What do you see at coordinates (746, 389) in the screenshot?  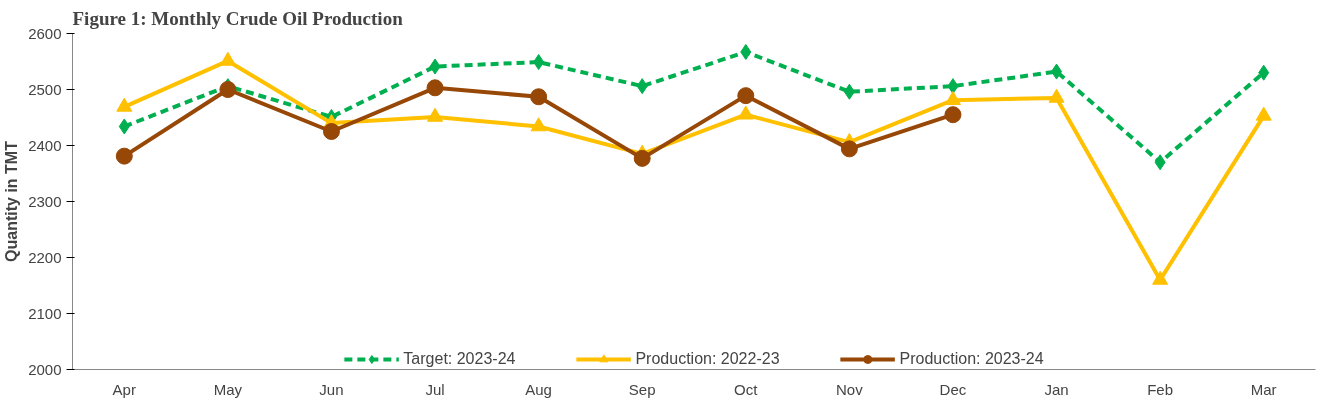 I see `x-tick-label: Oct` at bounding box center [746, 389].